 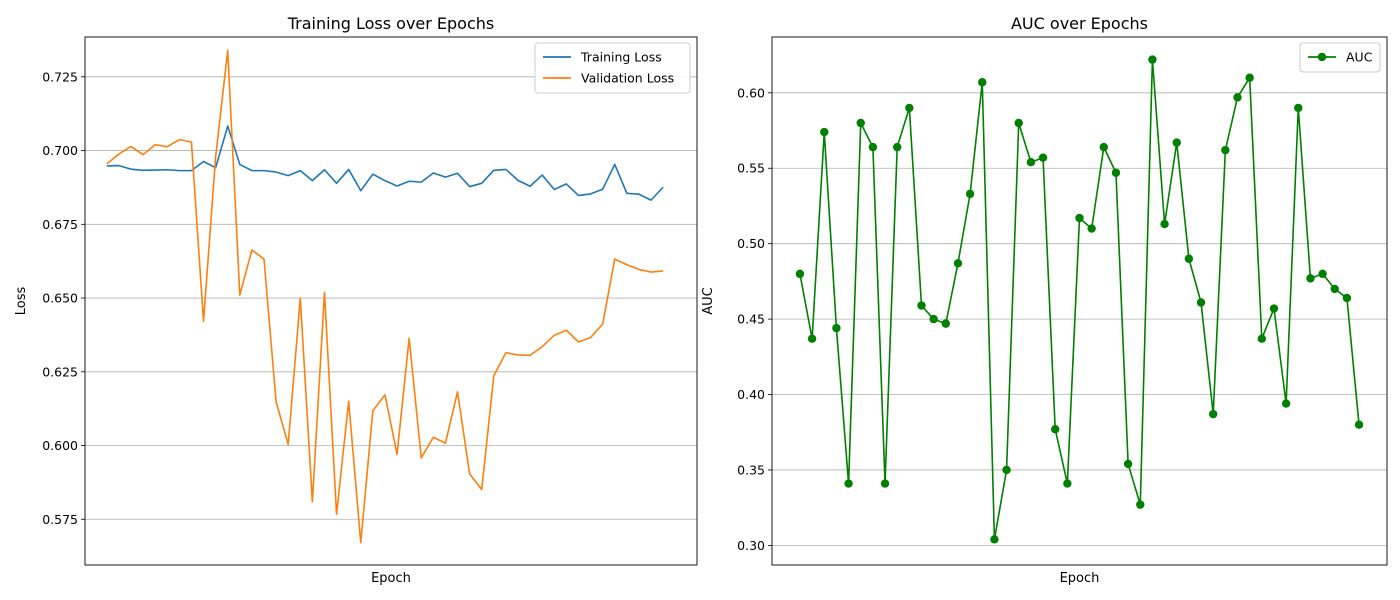 What do you see at coordinates (751, 319) in the screenshot?
I see `y-tick-label: 0.45` at bounding box center [751, 319].